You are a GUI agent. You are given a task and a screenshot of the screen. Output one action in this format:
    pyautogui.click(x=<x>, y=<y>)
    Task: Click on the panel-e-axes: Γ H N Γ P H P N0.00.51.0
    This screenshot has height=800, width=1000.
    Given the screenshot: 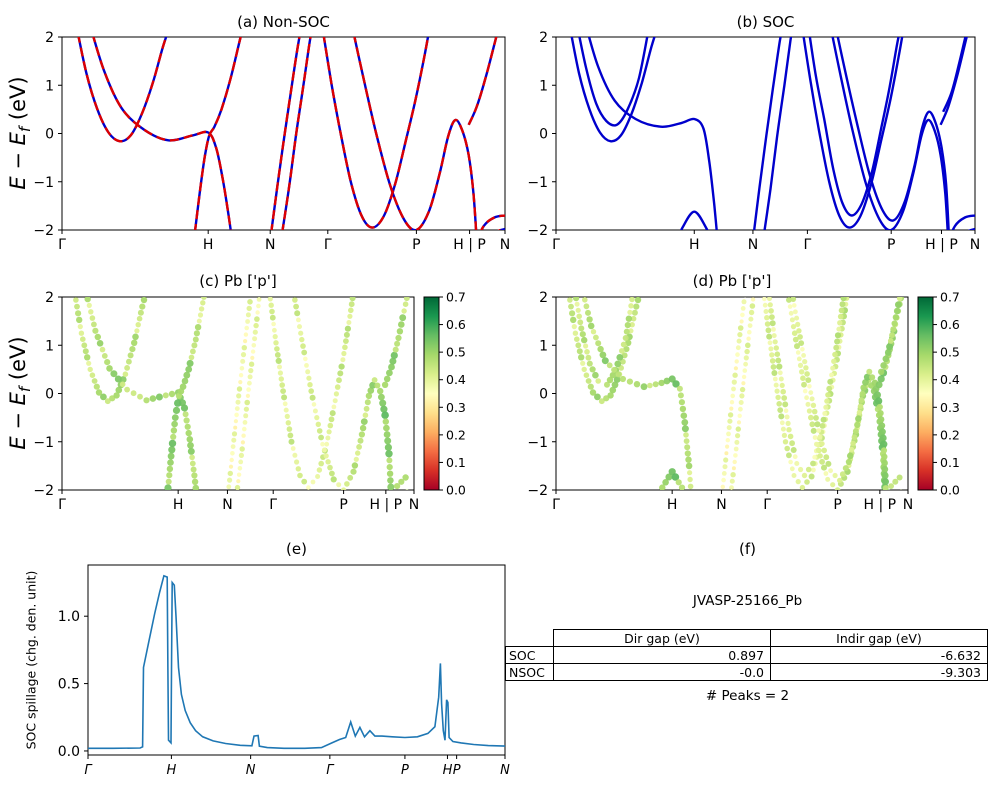 What is the action you would take?
    pyautogui.click(x=284, y=671)
    